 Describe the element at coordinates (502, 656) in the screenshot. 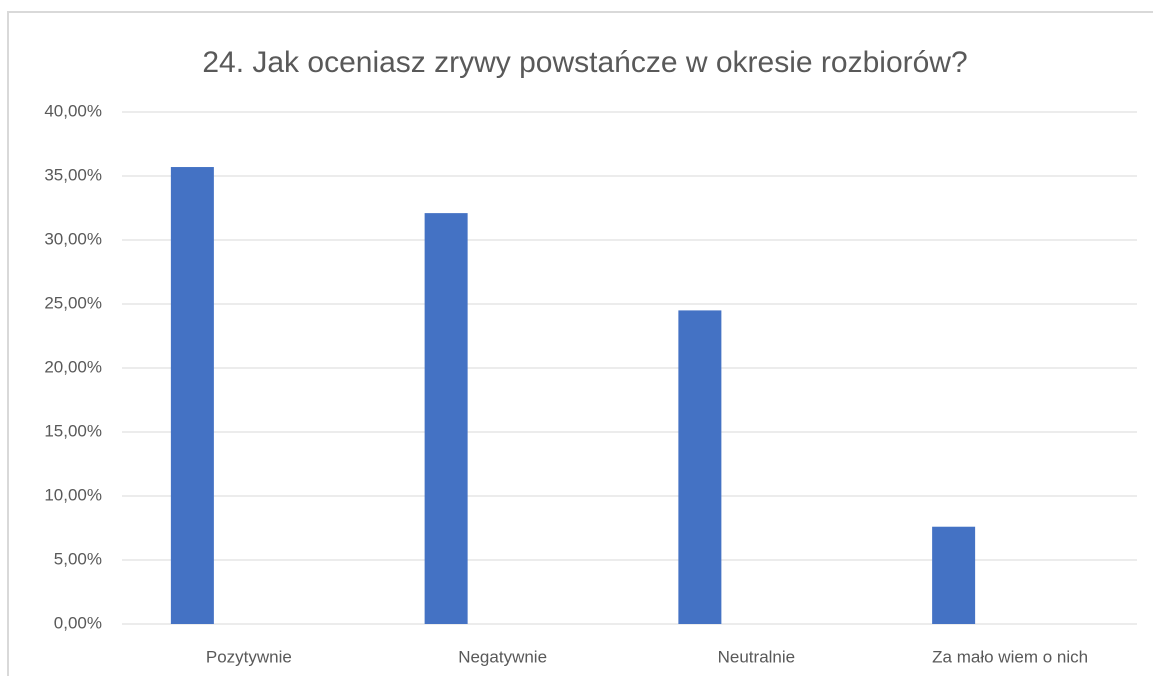

I see `x-tick-label: Negatywnie` at that location.